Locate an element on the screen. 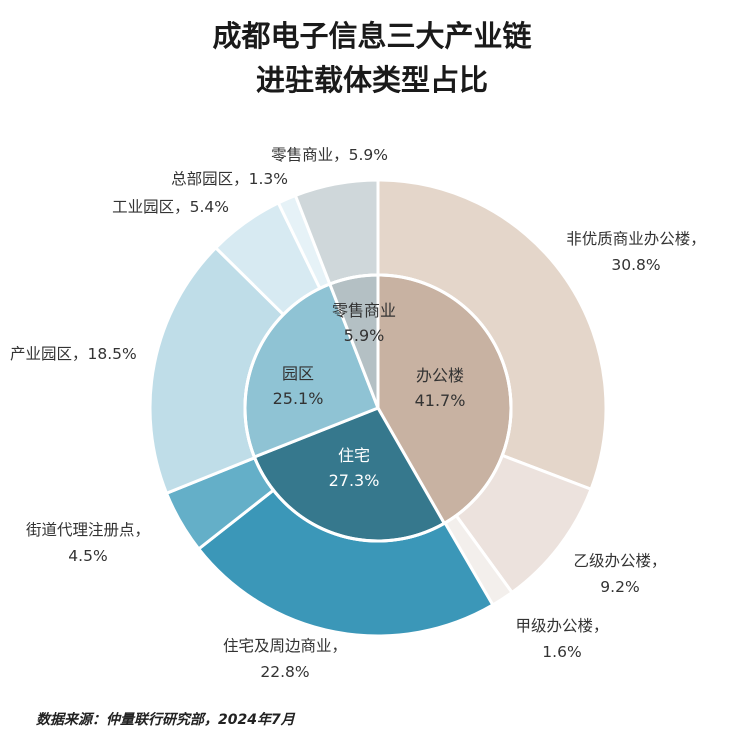 The width and height of the screenshot is (744, 742). outer-label-value-0: 30.8% is located at coordinates (635, 265).